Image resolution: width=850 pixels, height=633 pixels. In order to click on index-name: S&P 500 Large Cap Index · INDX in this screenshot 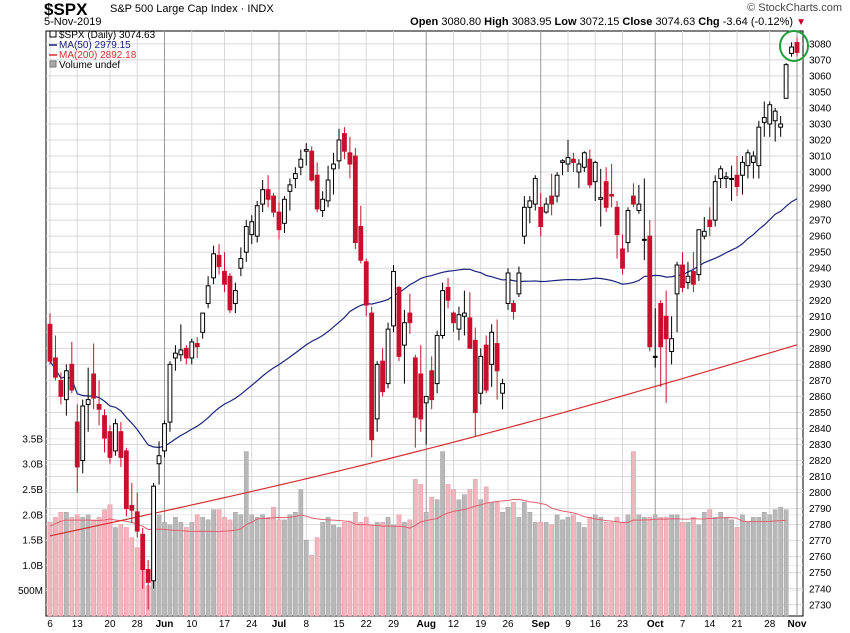, I will do `click(192, 9)`.